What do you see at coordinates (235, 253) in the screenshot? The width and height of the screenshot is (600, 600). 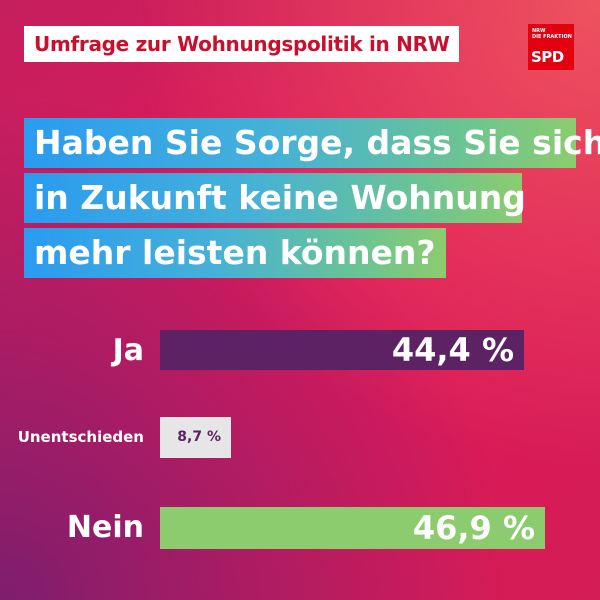 I see `question-line-3: mehr leisten können?` at bounding box center [235, 253].